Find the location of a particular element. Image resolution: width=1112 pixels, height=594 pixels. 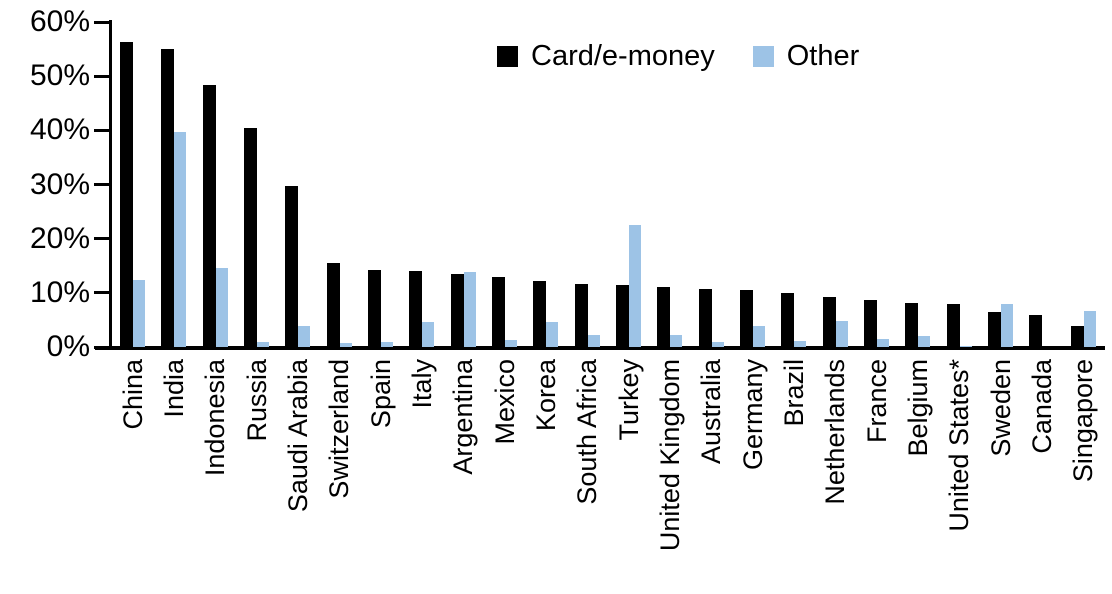

x-axis-label: Indonesia is located at coordinates (215, 418).